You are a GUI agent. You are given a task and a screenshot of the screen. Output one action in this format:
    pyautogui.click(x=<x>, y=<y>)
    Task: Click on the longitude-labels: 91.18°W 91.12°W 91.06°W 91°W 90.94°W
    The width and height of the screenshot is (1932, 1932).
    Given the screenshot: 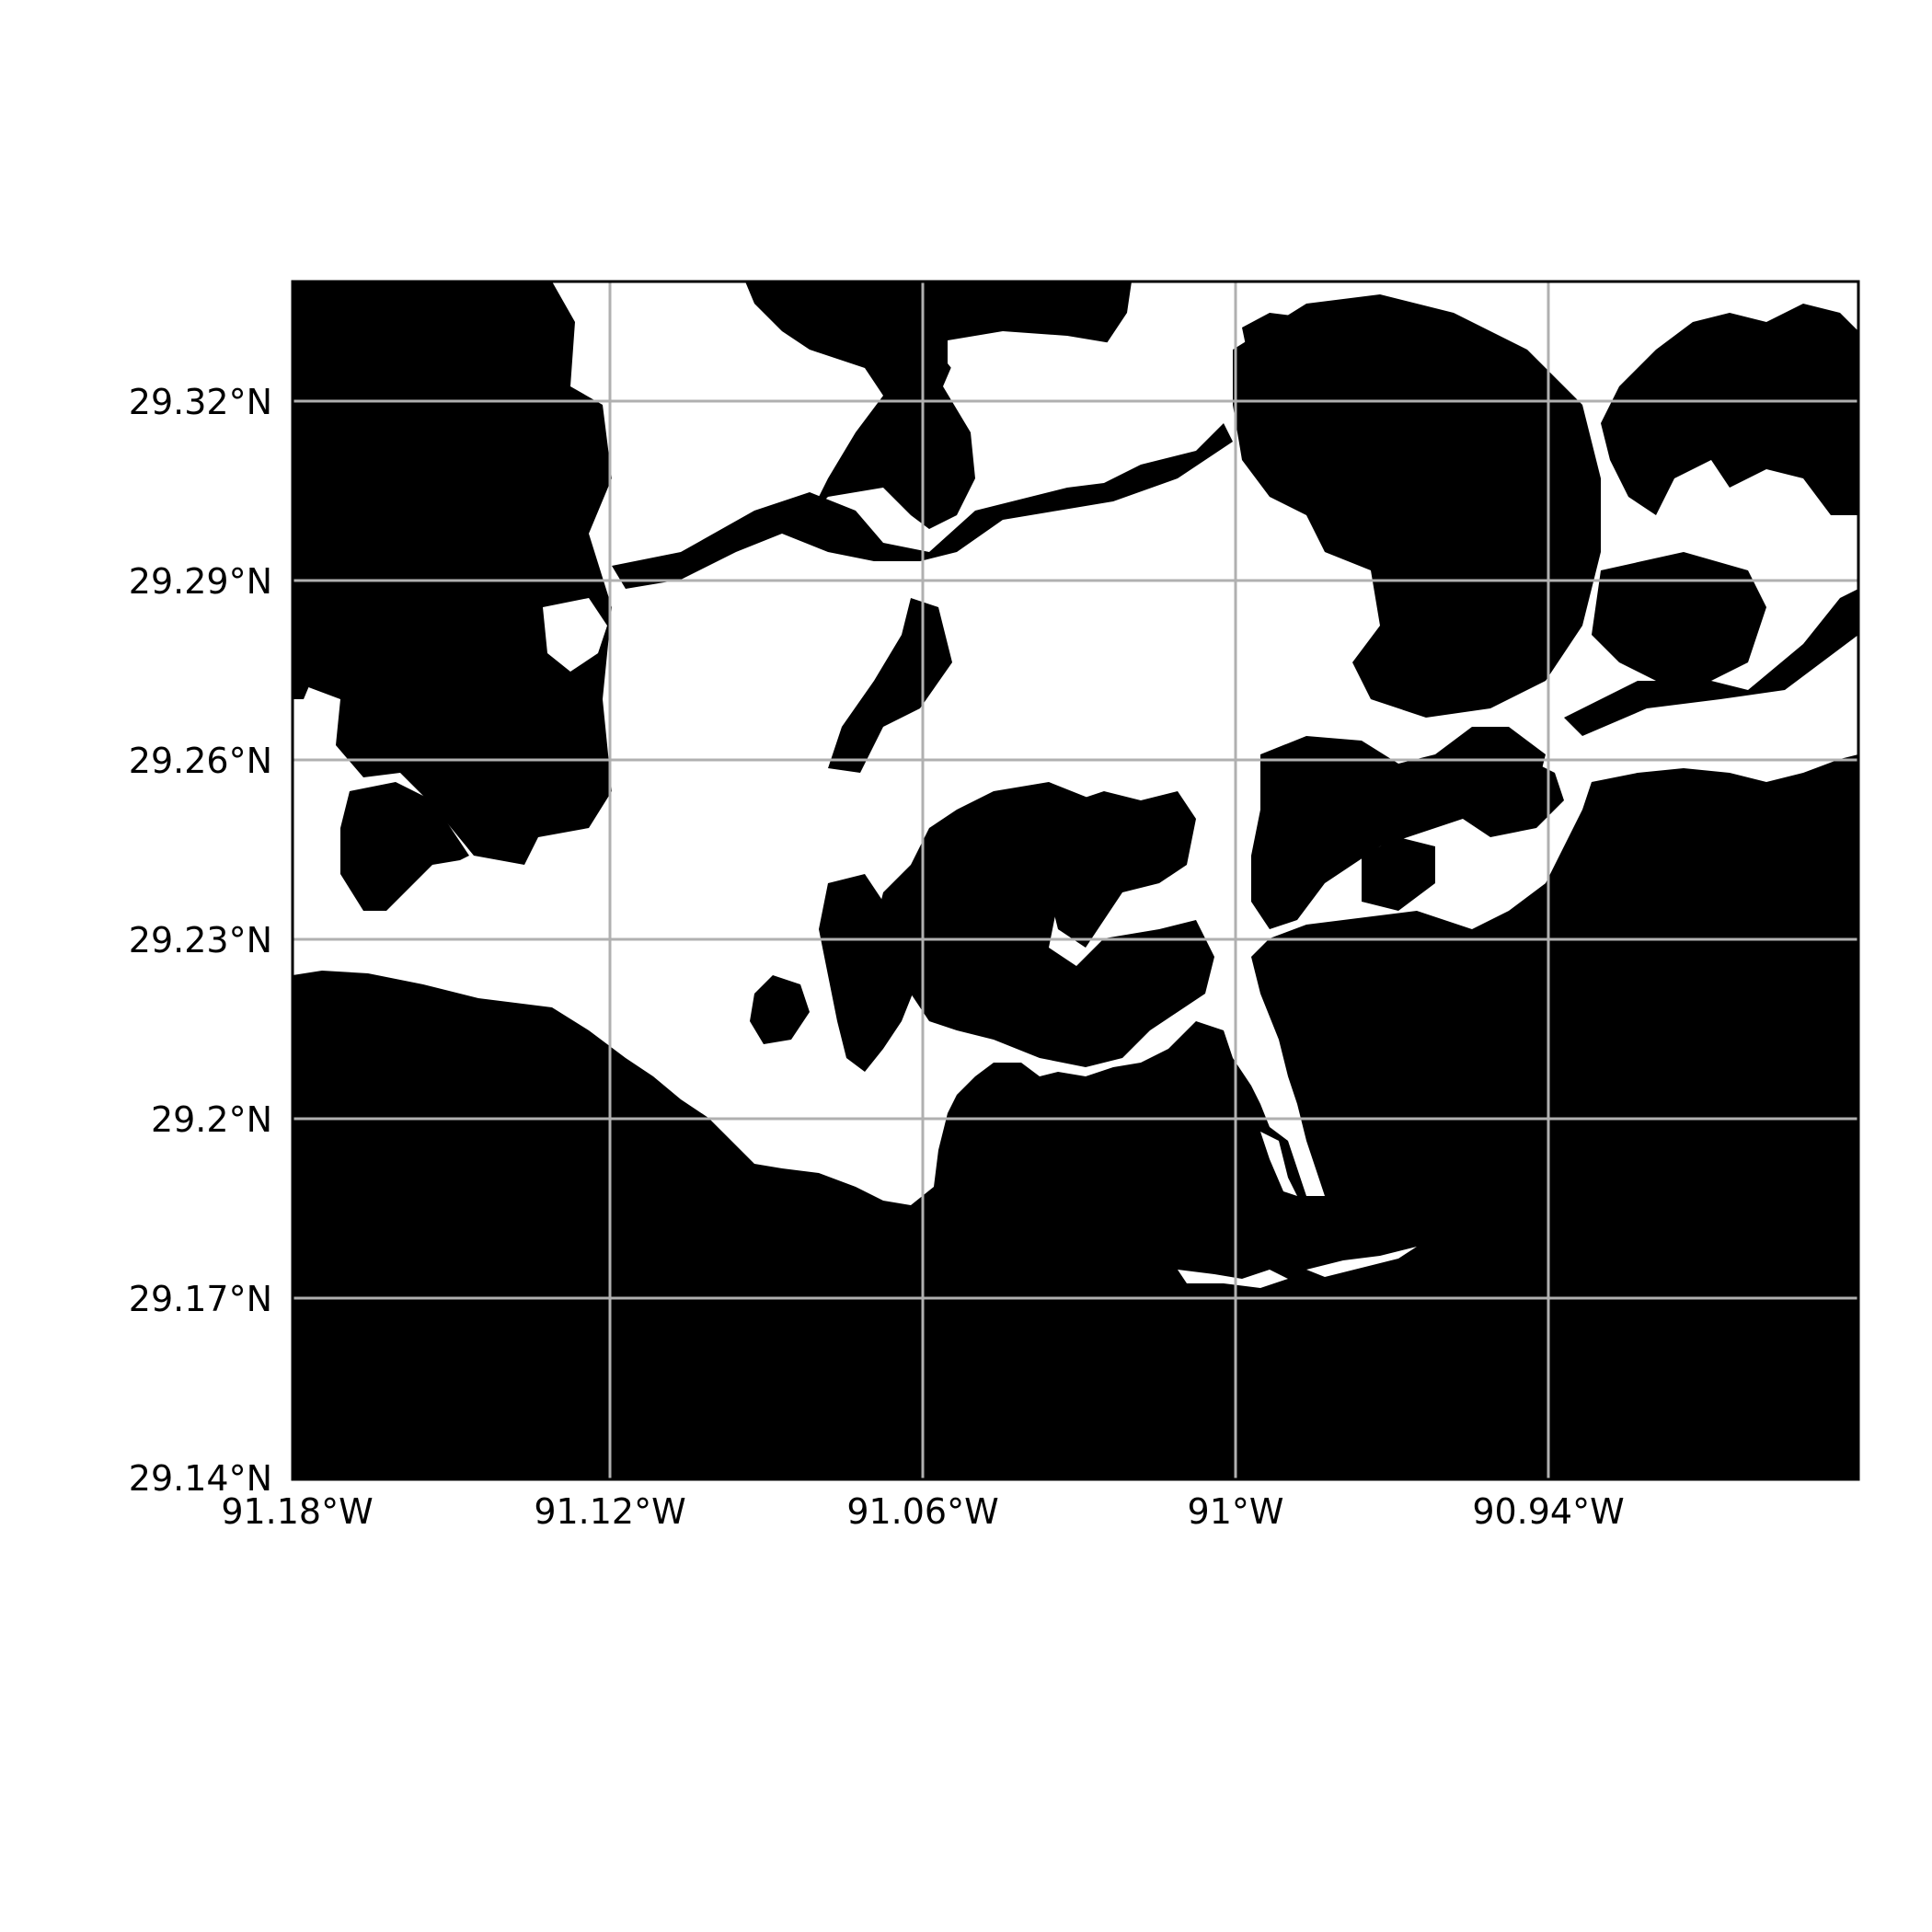 What is the action you would take?
    pyautogui.click(x=922, y=1511)
    